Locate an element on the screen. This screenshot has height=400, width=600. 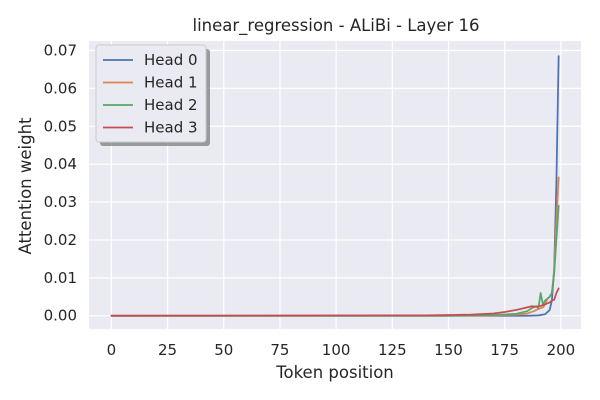
x-tick-labels: 0 25 50 75 100 125 150 175 200 is located at coordinates (341, 350).